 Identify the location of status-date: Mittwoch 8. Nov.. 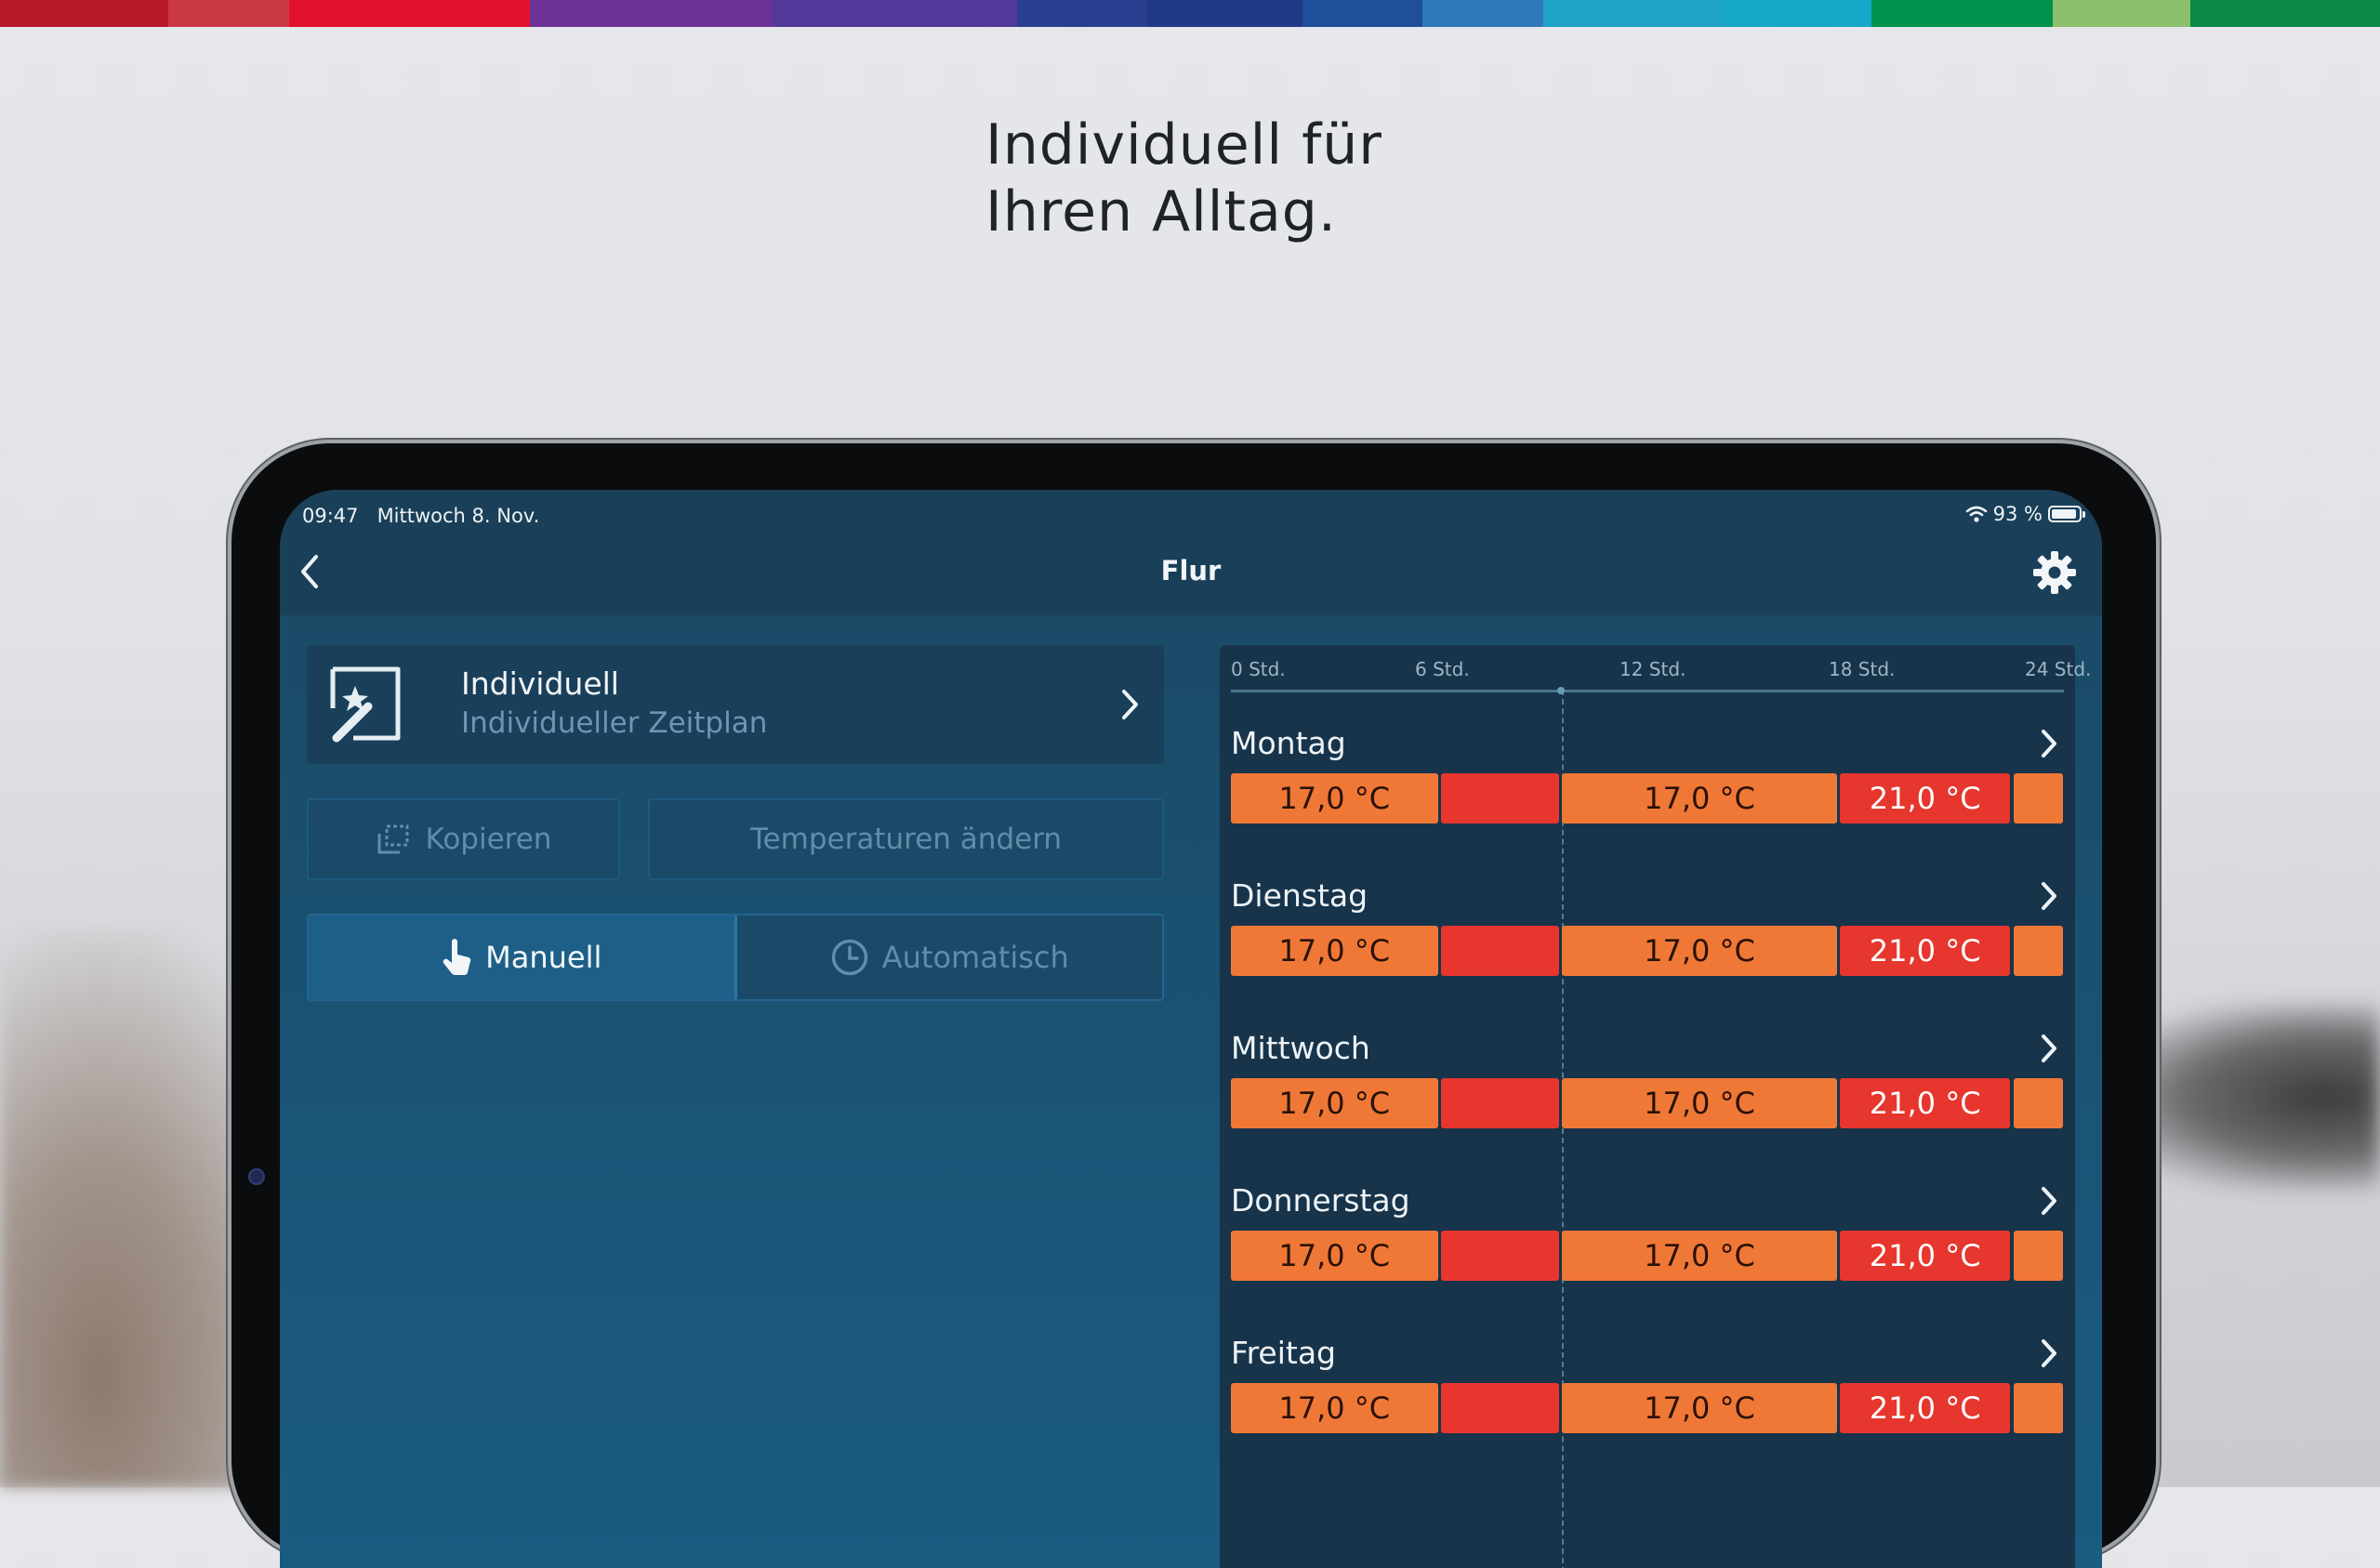
(458, 516).